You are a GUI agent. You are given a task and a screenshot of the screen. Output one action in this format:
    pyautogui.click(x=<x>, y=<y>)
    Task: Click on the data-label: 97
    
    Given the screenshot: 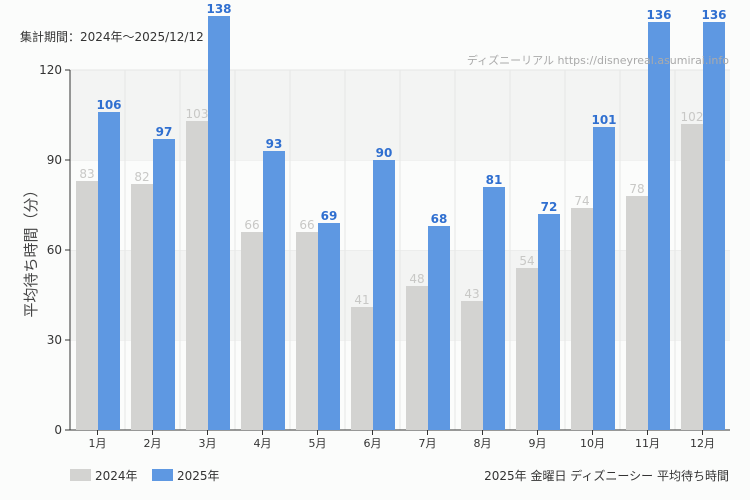 What is the action you would take?
    pyautogui.click(x=164, y=132)
    